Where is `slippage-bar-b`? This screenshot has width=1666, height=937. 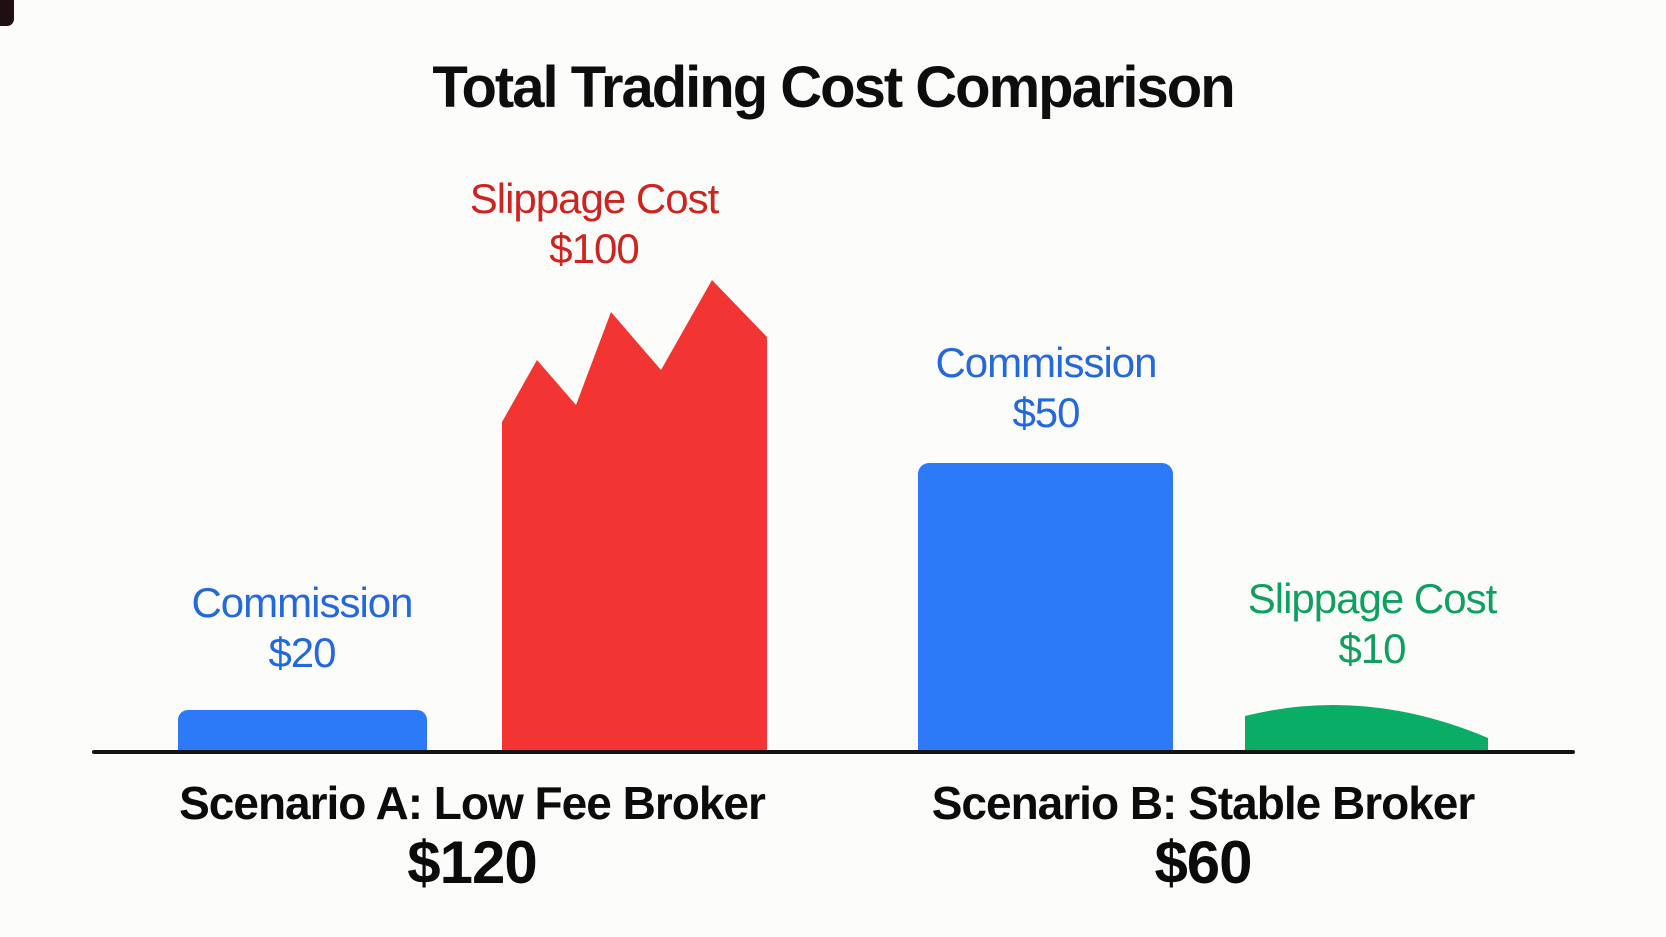
slippage-bar-b is located at coordinates (1366, 728).